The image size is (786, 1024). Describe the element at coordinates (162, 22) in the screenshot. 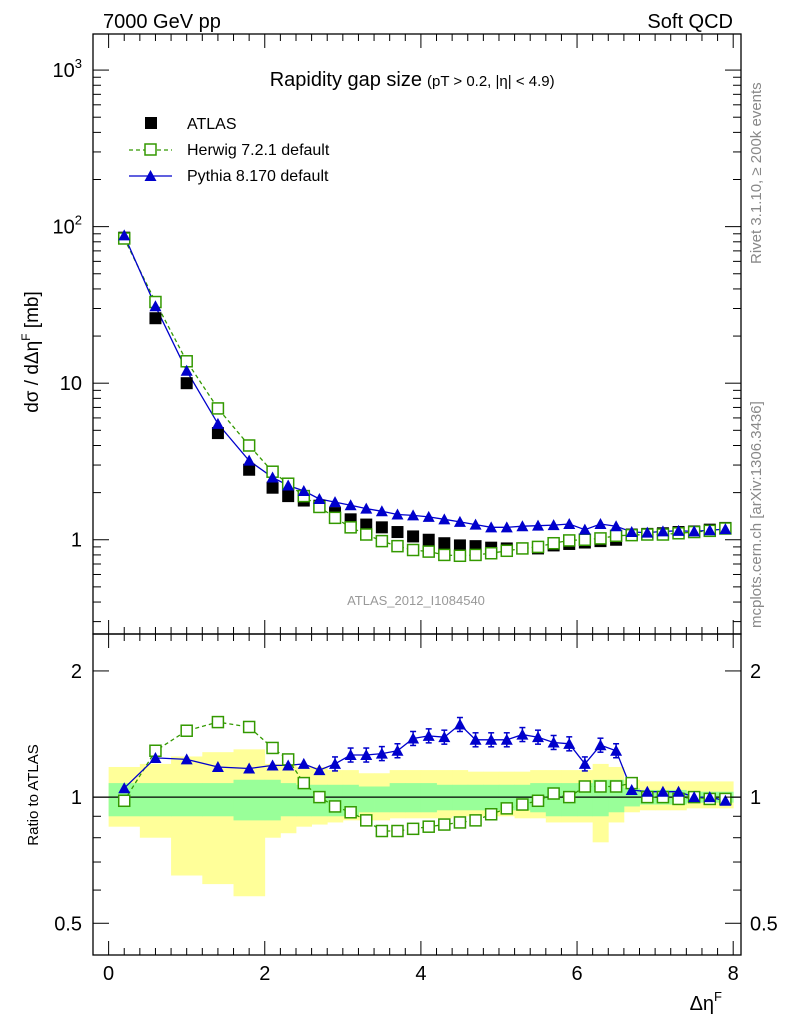

I see `header-left: 7000 GeV pp` at that location.